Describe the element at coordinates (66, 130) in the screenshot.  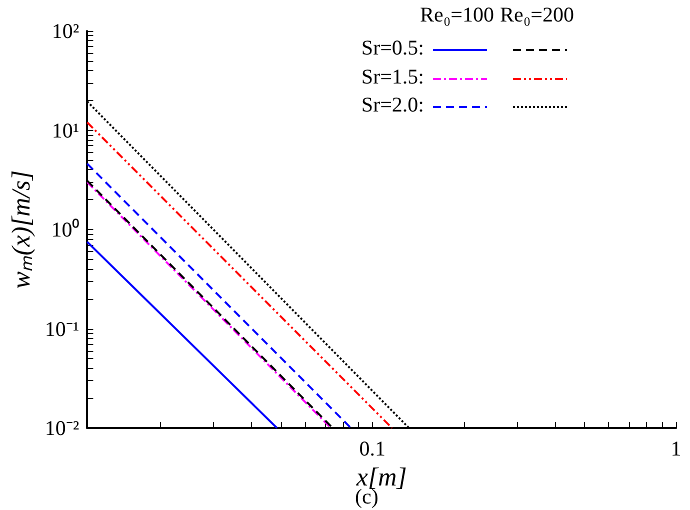
I see `y-tick-label: 10¹` at that location.